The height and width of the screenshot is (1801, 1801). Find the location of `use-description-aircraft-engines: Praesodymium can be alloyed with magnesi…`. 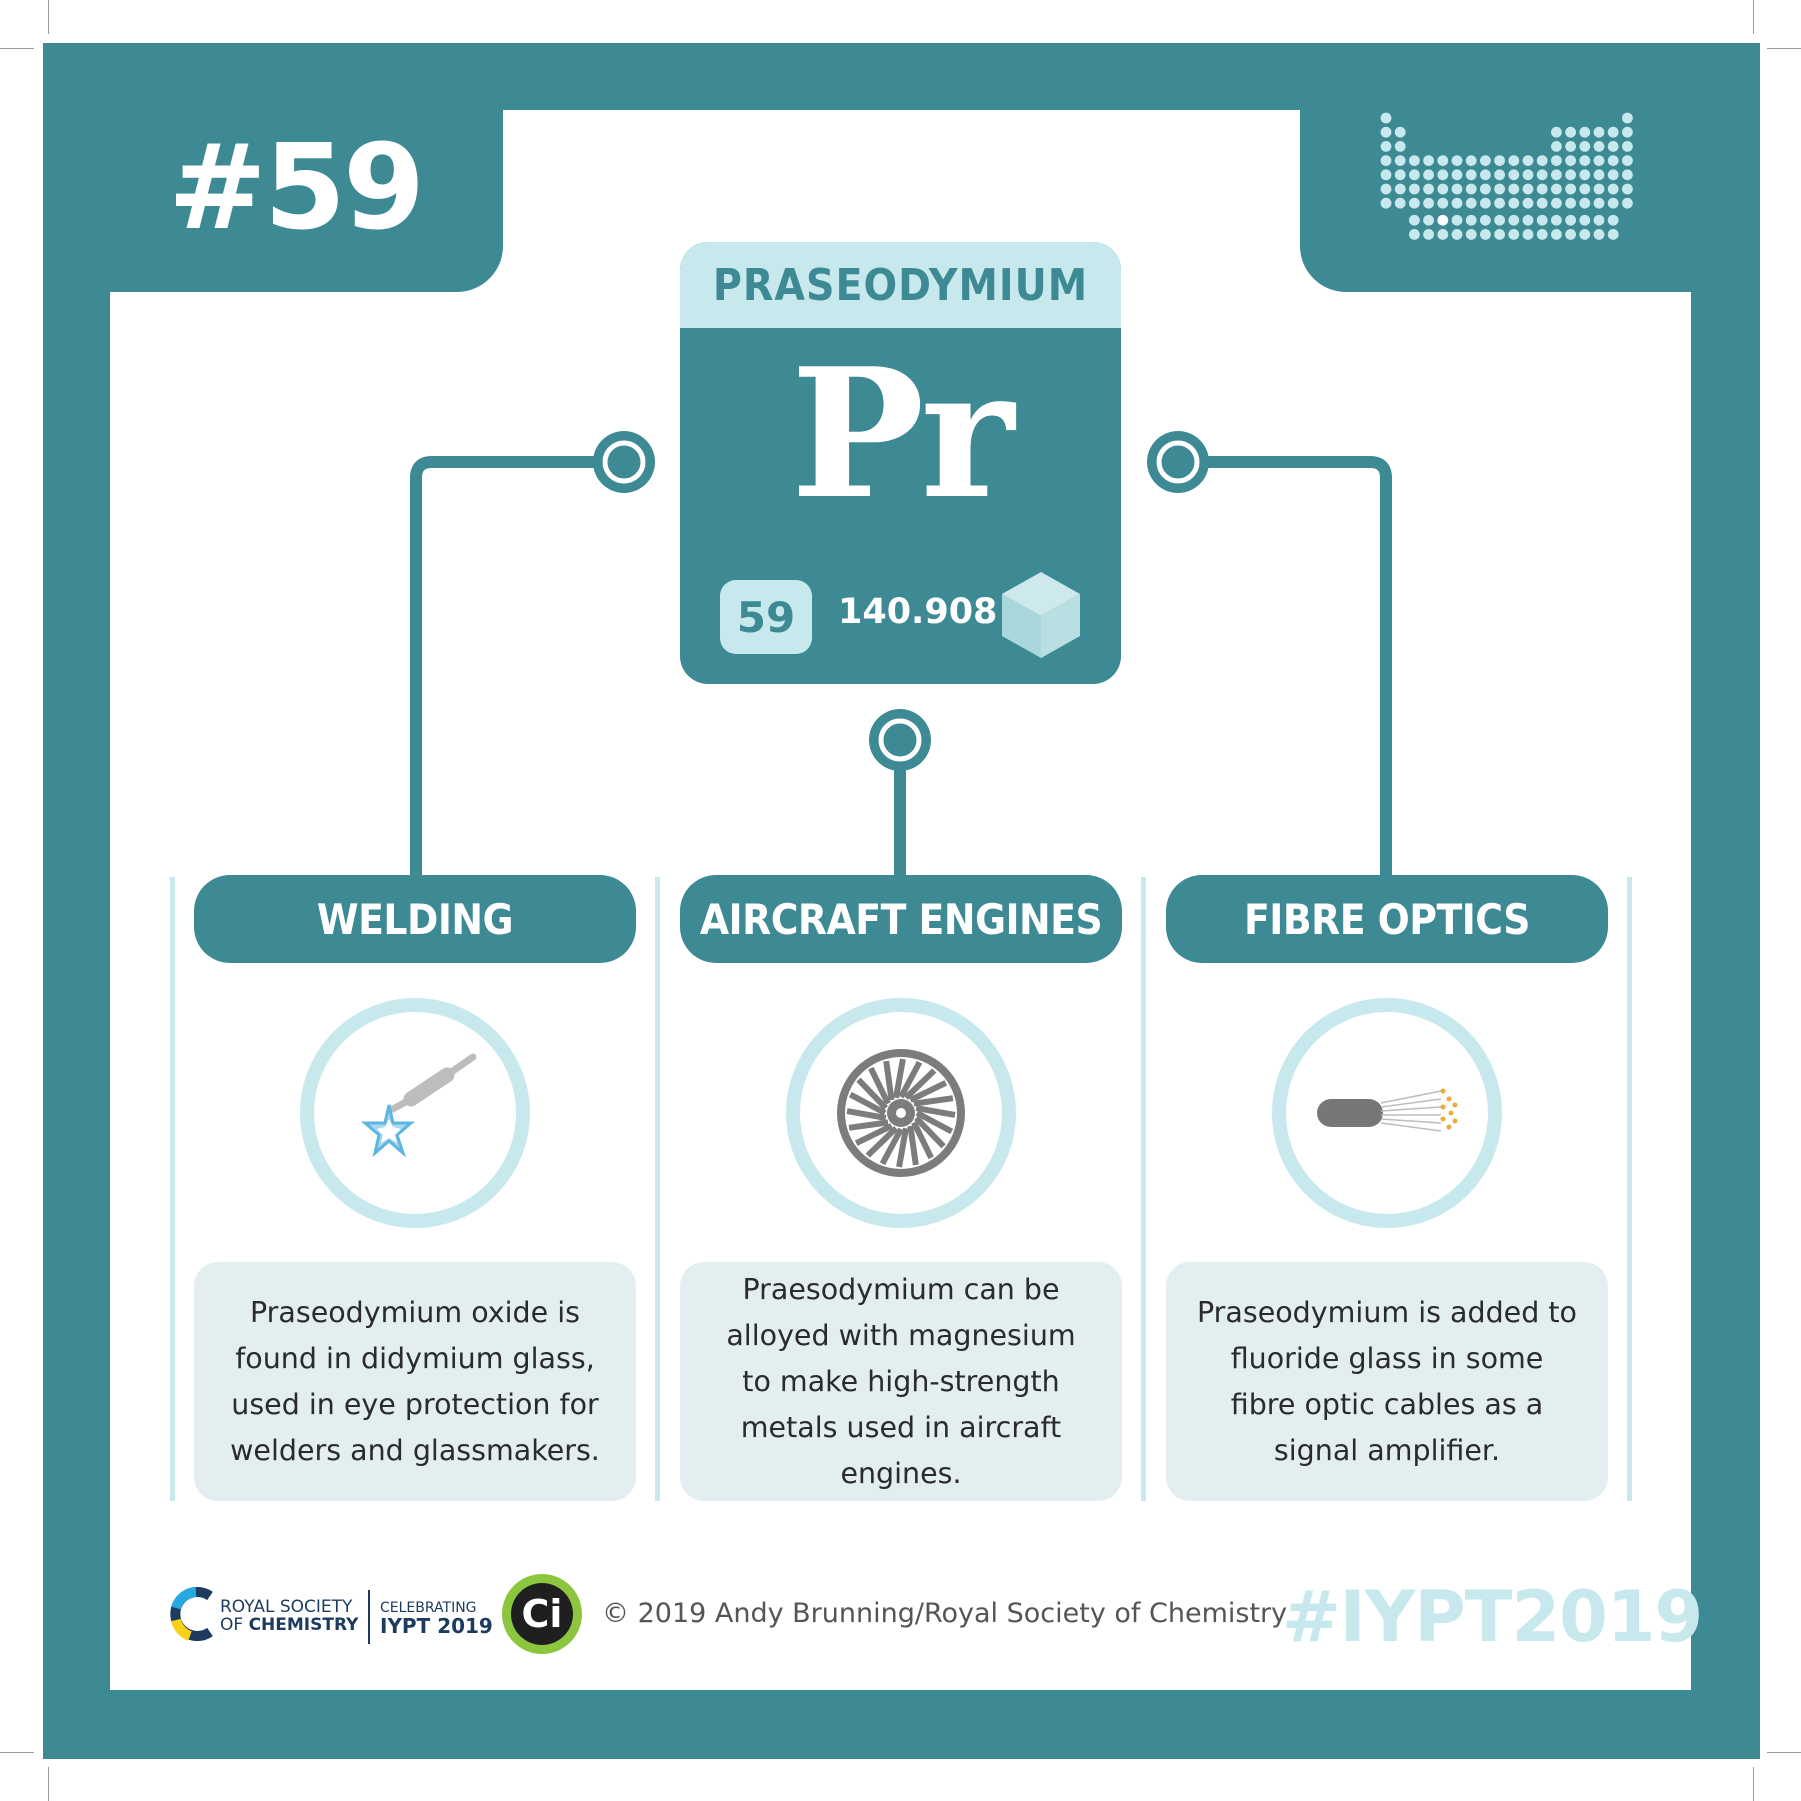

use-description-aircraft-engines: Praesodymium can be alloyed with magnesi… is located at coordinates (901, 1381).